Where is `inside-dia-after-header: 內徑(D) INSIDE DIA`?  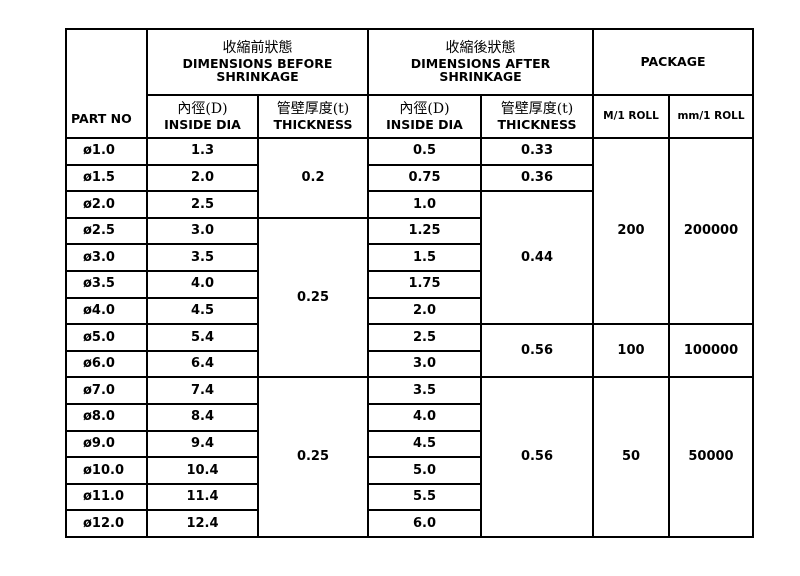
inside-dia-after-header: 內徑(D) INSIDE DIA is located at coordinates (424, 116).